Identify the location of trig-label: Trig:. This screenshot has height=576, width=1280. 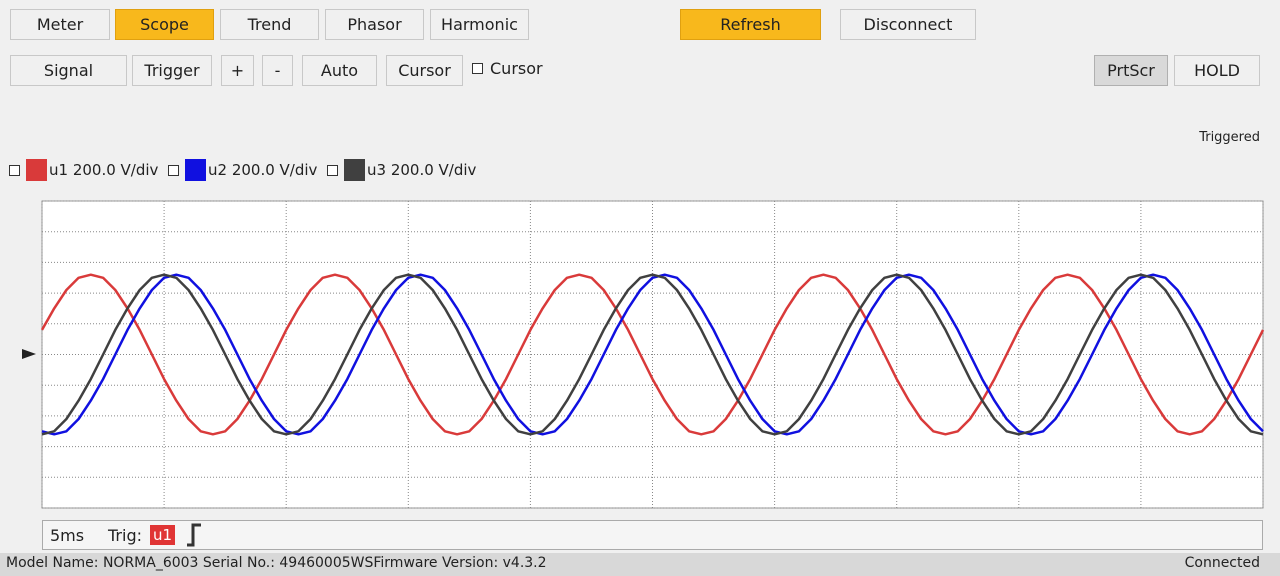
(125, 535).